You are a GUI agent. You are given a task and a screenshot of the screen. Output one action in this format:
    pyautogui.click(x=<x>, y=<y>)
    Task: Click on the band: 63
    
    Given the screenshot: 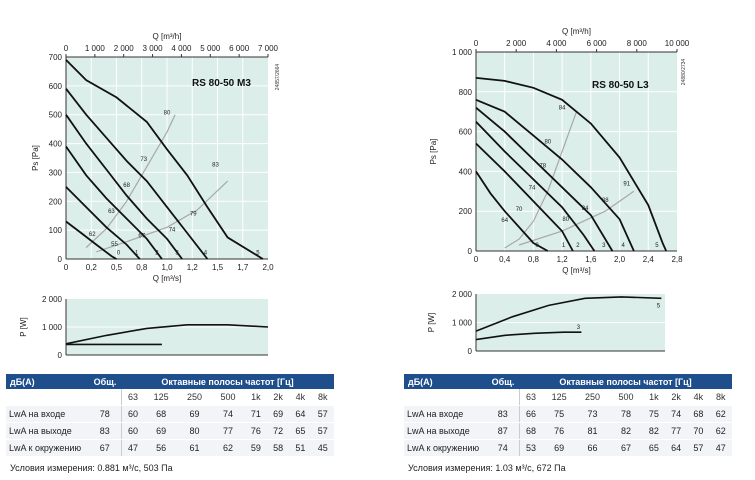 What is the action you would take?
    pyautogui.click(x=531, y=397)
    